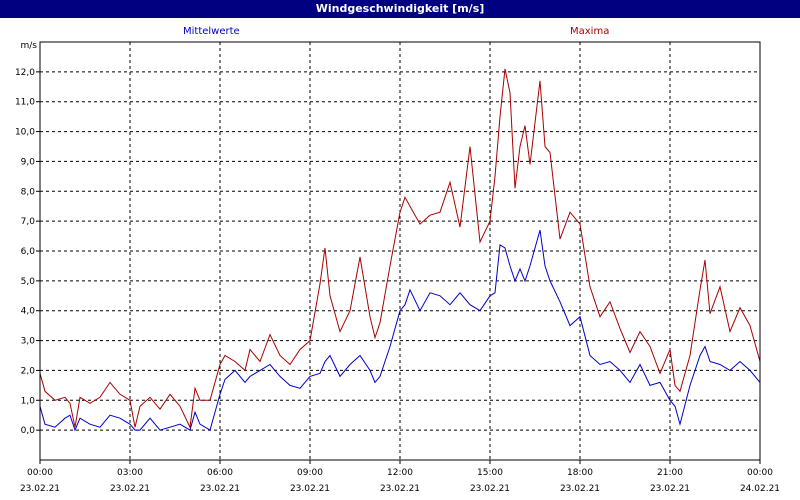  What do you see at coordinates (490, 473) in the screenshot?
I see `x-tick-time: 15:00` at bounding box center [490, 473].